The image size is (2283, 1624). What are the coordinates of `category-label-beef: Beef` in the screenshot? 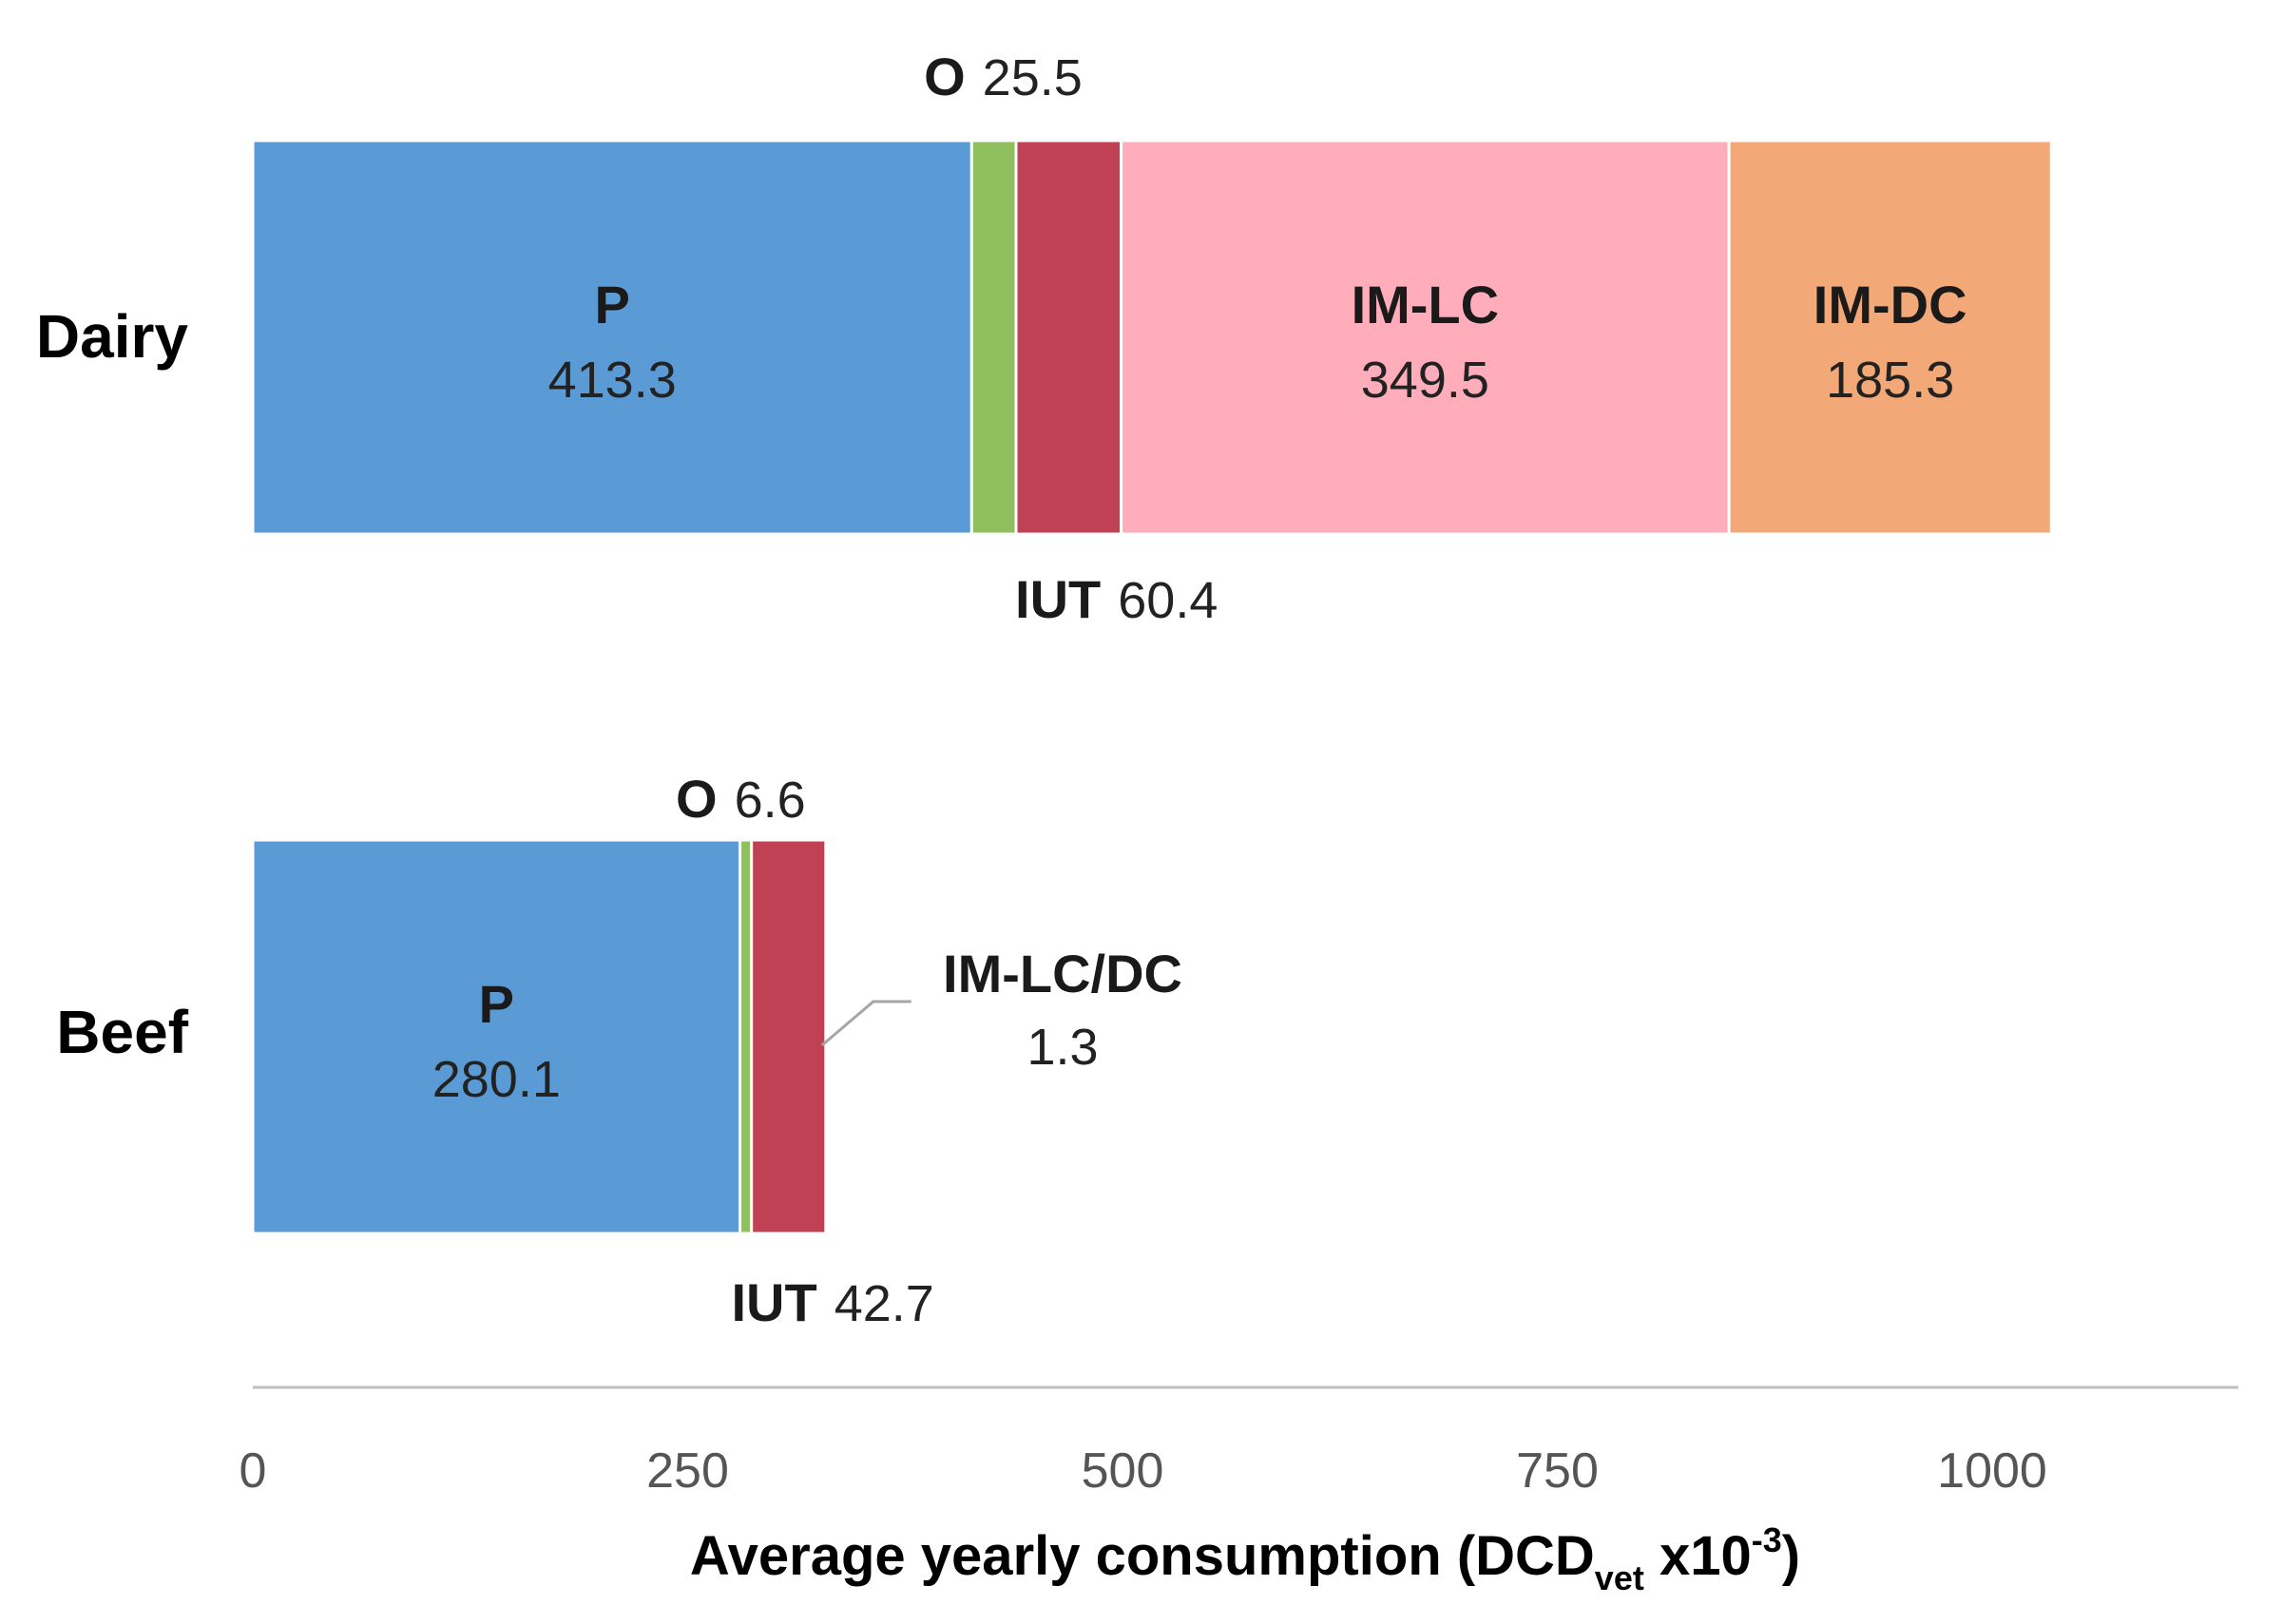 It's located at (122, 1032).